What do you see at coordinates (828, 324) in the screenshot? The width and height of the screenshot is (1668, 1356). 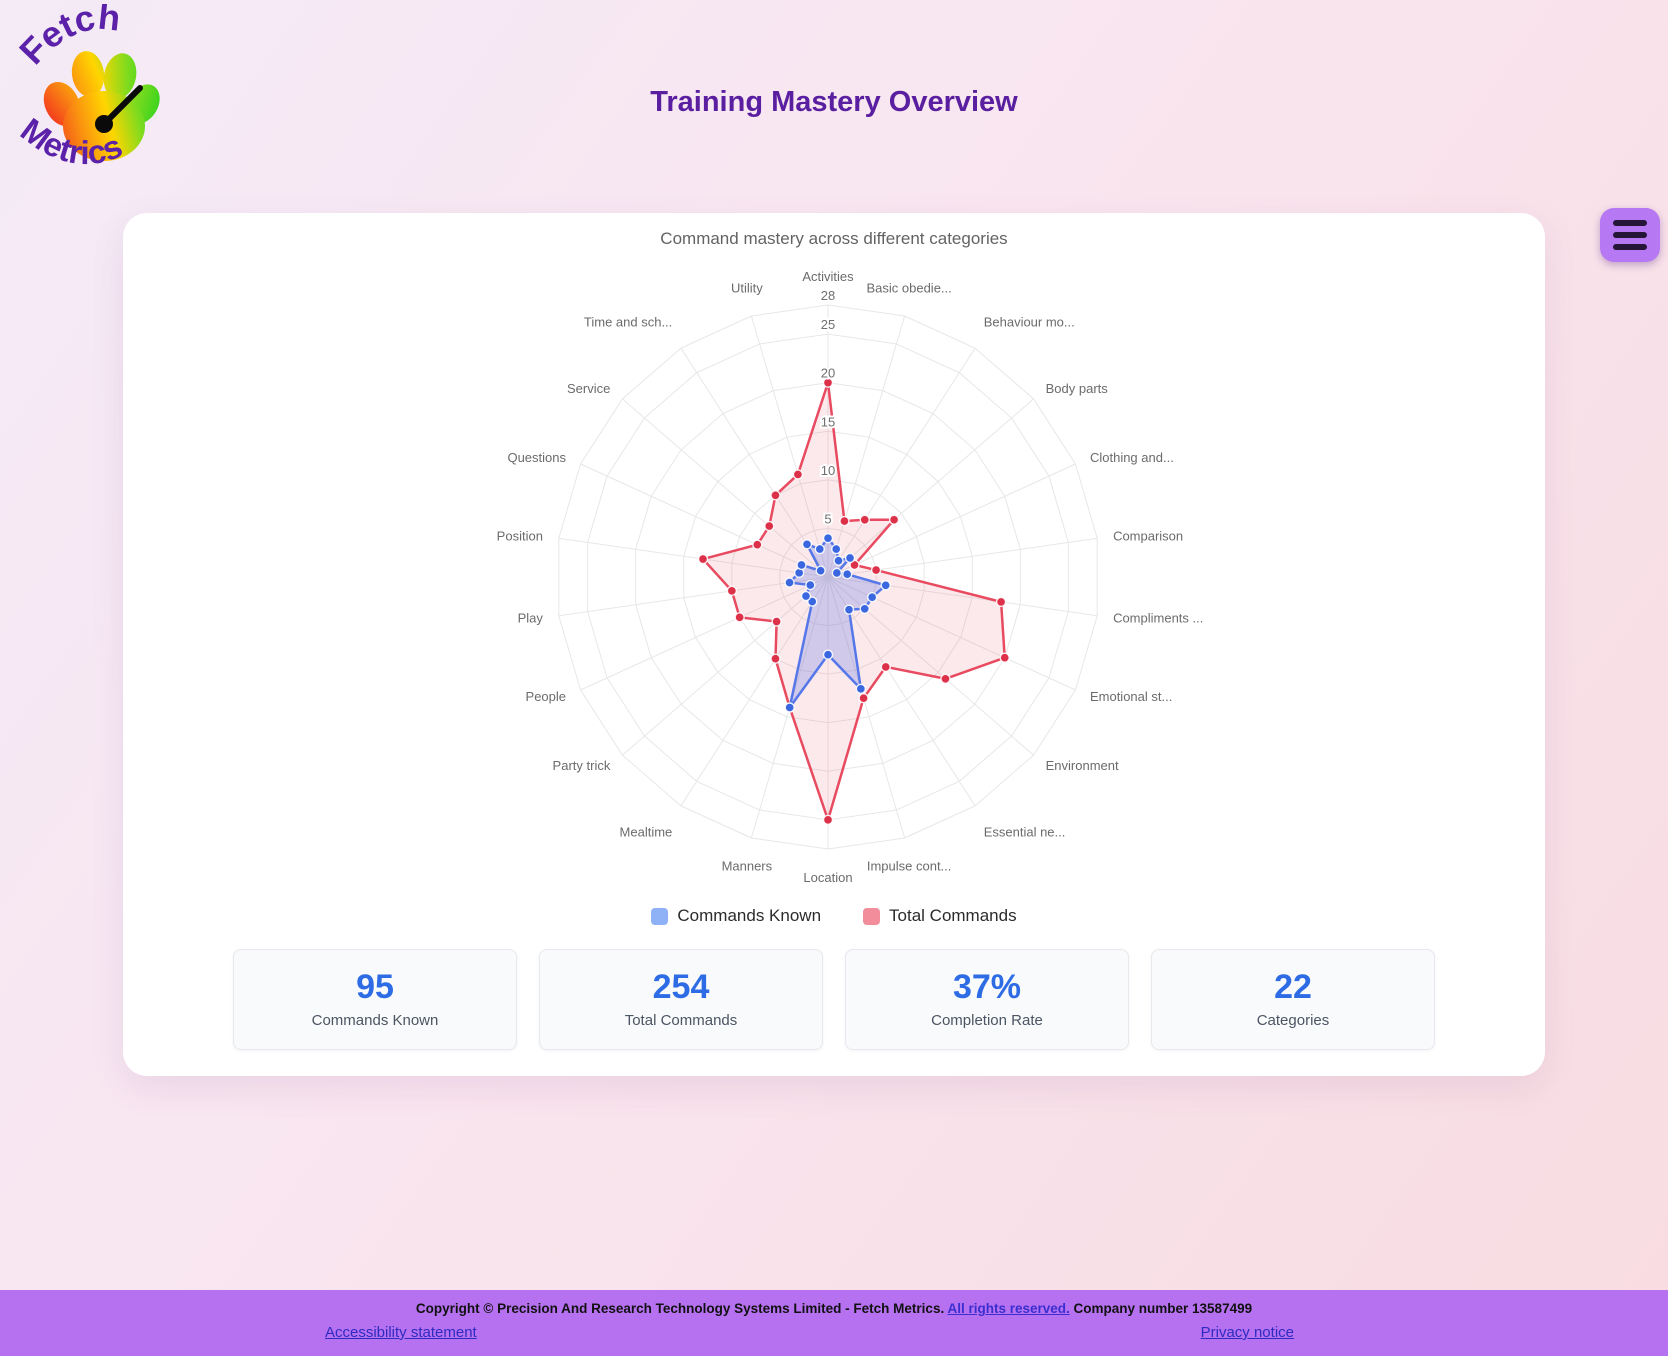 I see `radial-tick-label: 25` at bounding box center [828, 324].